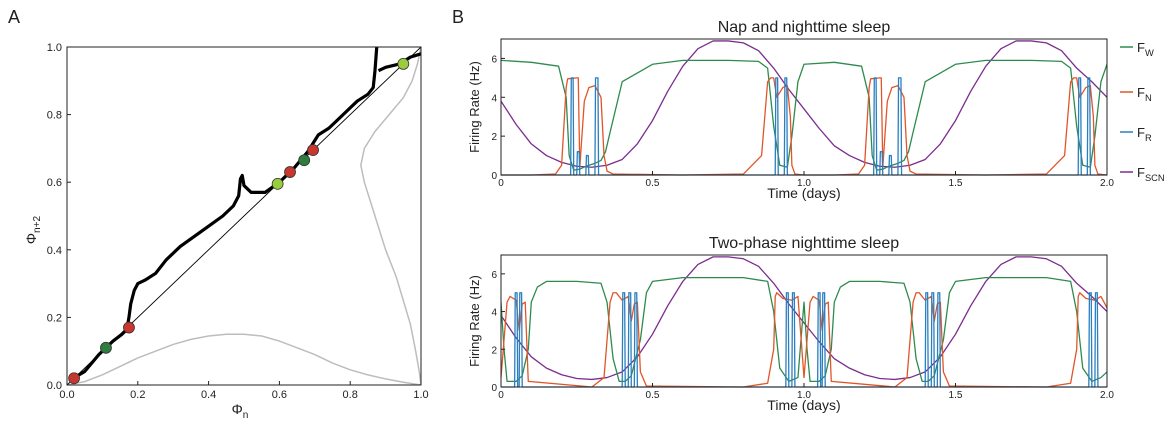 The image size is (1175, 434). I want to click on legend-label-0-main: F, so click(1141, 47).